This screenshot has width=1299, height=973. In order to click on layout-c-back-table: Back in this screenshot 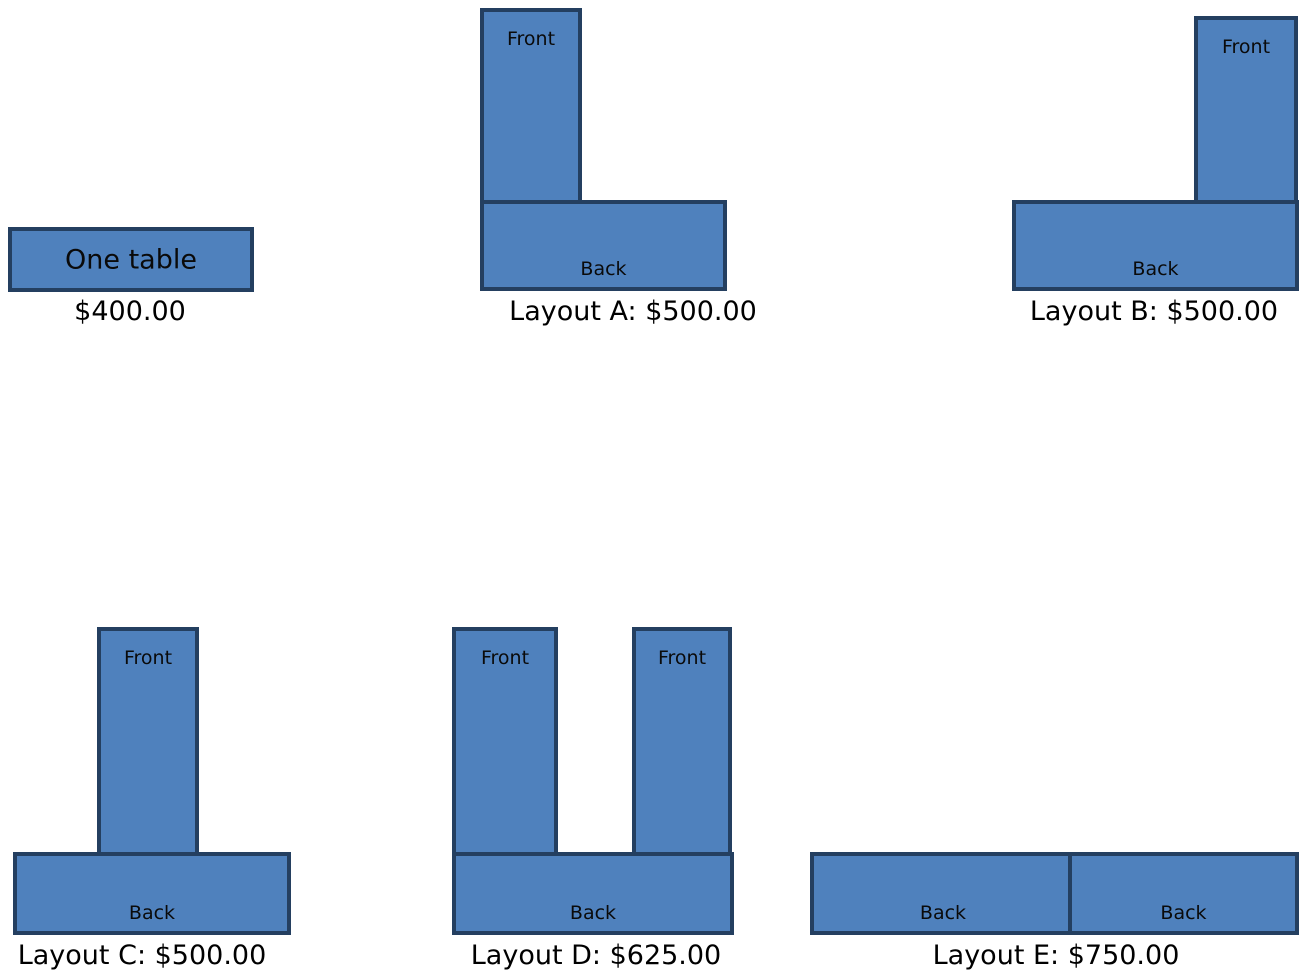, I will do `click(152, 893)`.